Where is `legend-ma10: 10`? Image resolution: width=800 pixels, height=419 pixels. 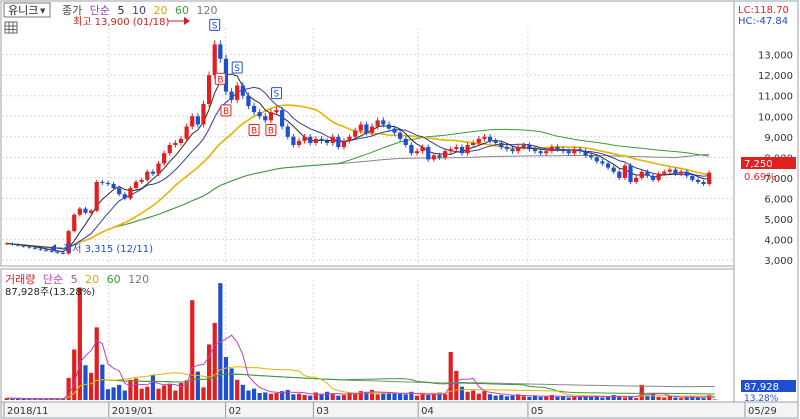 legend-ma10: 10 is located at coordinates (139, 10).